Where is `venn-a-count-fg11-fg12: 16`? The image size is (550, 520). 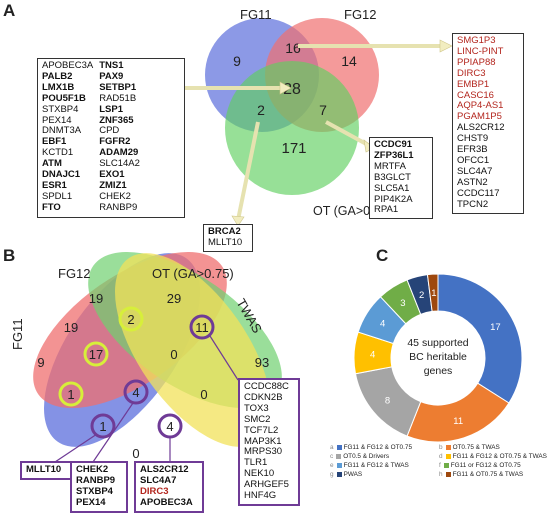
venn-a-count-fg11-fg12: 16 is located at coordinates (293, 48).